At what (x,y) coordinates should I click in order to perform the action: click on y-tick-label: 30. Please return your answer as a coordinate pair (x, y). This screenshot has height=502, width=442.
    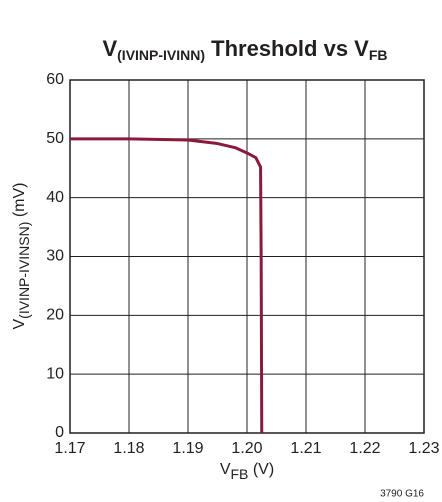
    Looking at the image, I should click on (55, 256).